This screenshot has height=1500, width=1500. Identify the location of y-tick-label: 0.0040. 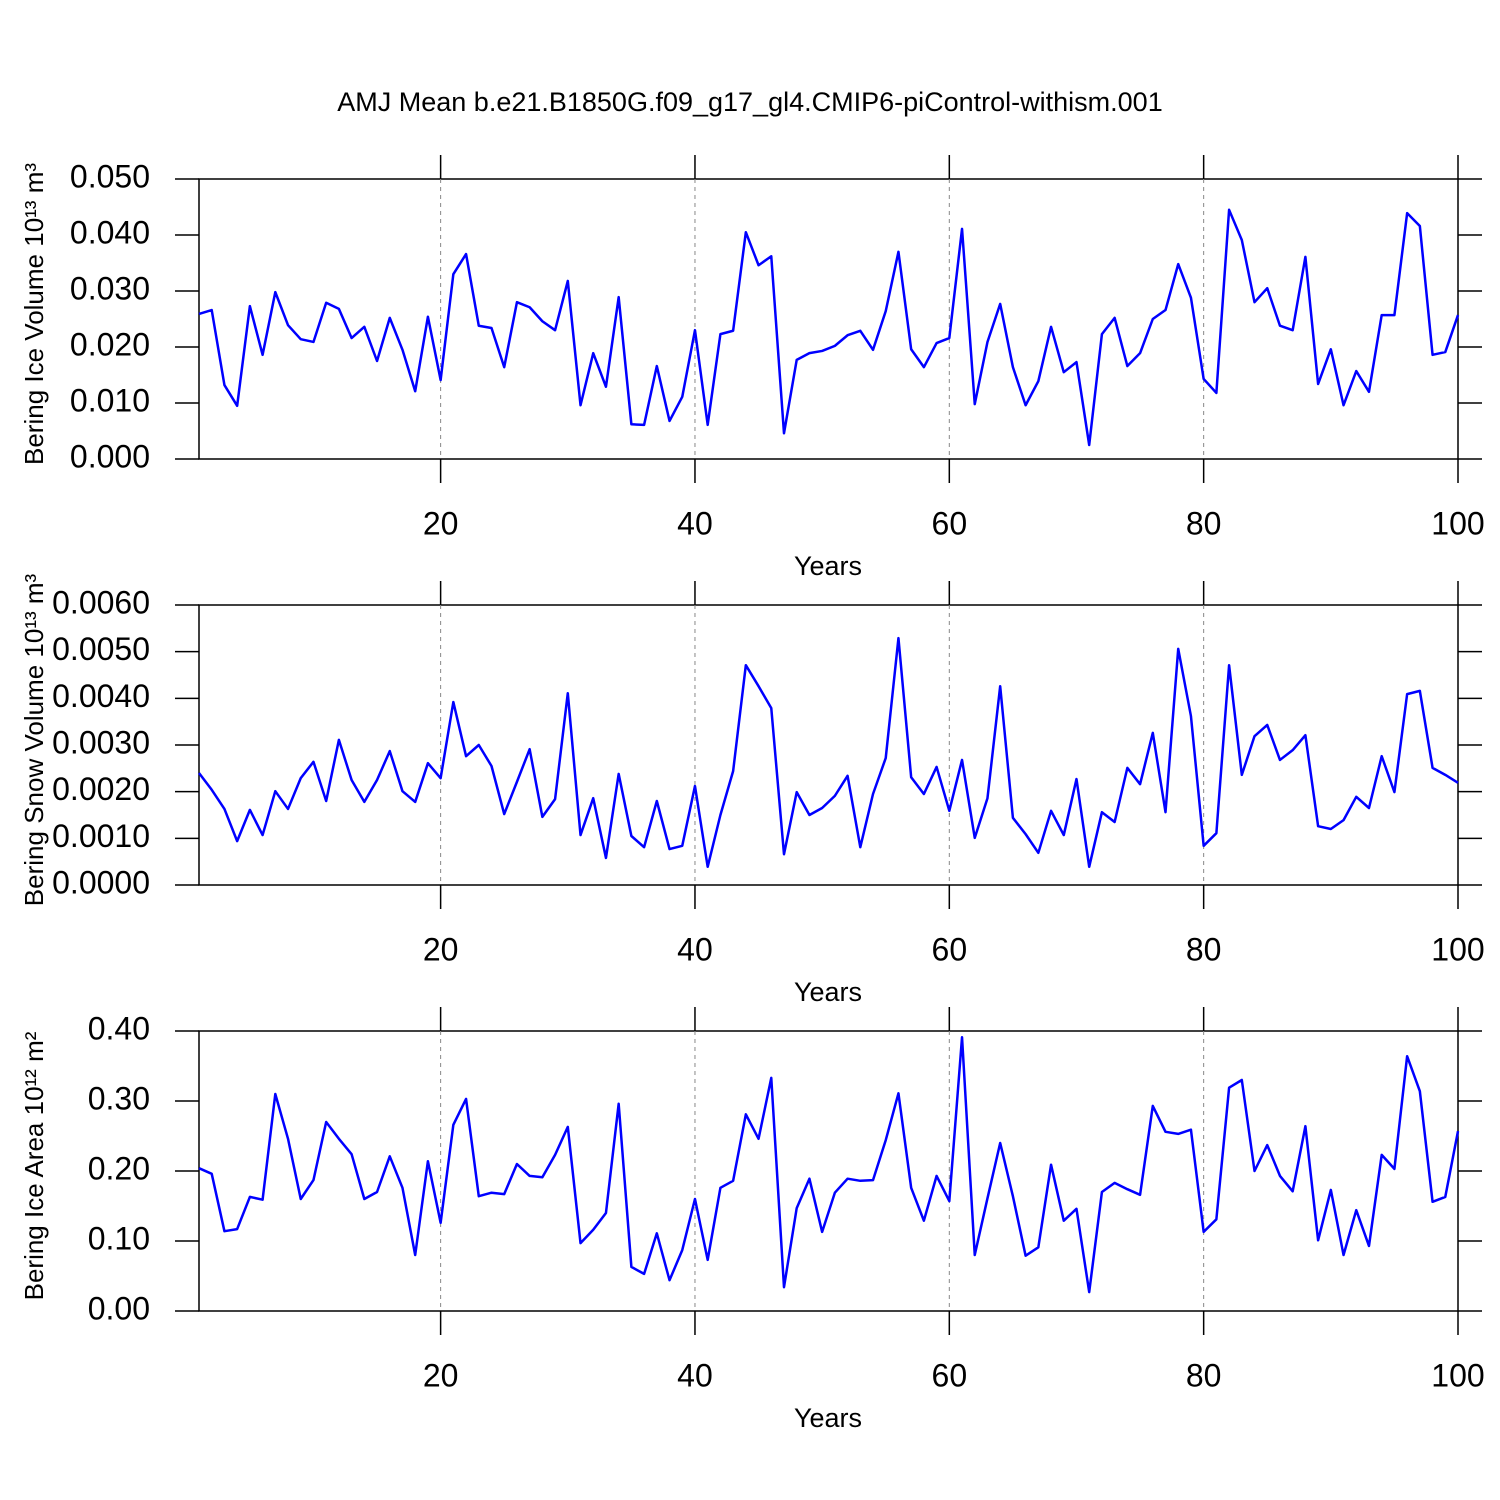
(101, 696).